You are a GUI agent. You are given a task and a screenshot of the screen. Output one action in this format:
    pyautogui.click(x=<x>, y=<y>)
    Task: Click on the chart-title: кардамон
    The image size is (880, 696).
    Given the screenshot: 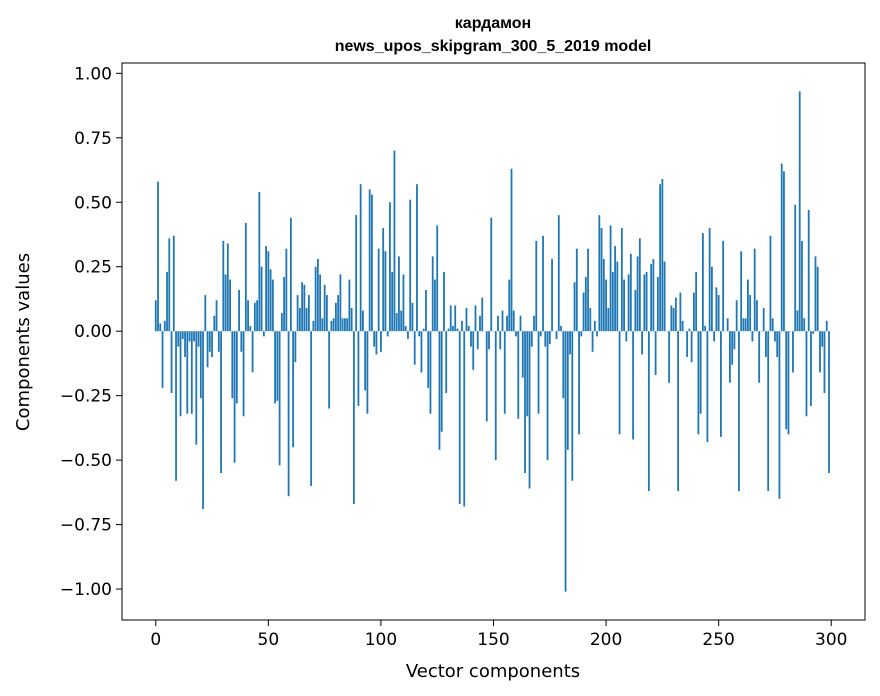 What is the action you would take?
    pyautogui.click(x=493, y=23)
    